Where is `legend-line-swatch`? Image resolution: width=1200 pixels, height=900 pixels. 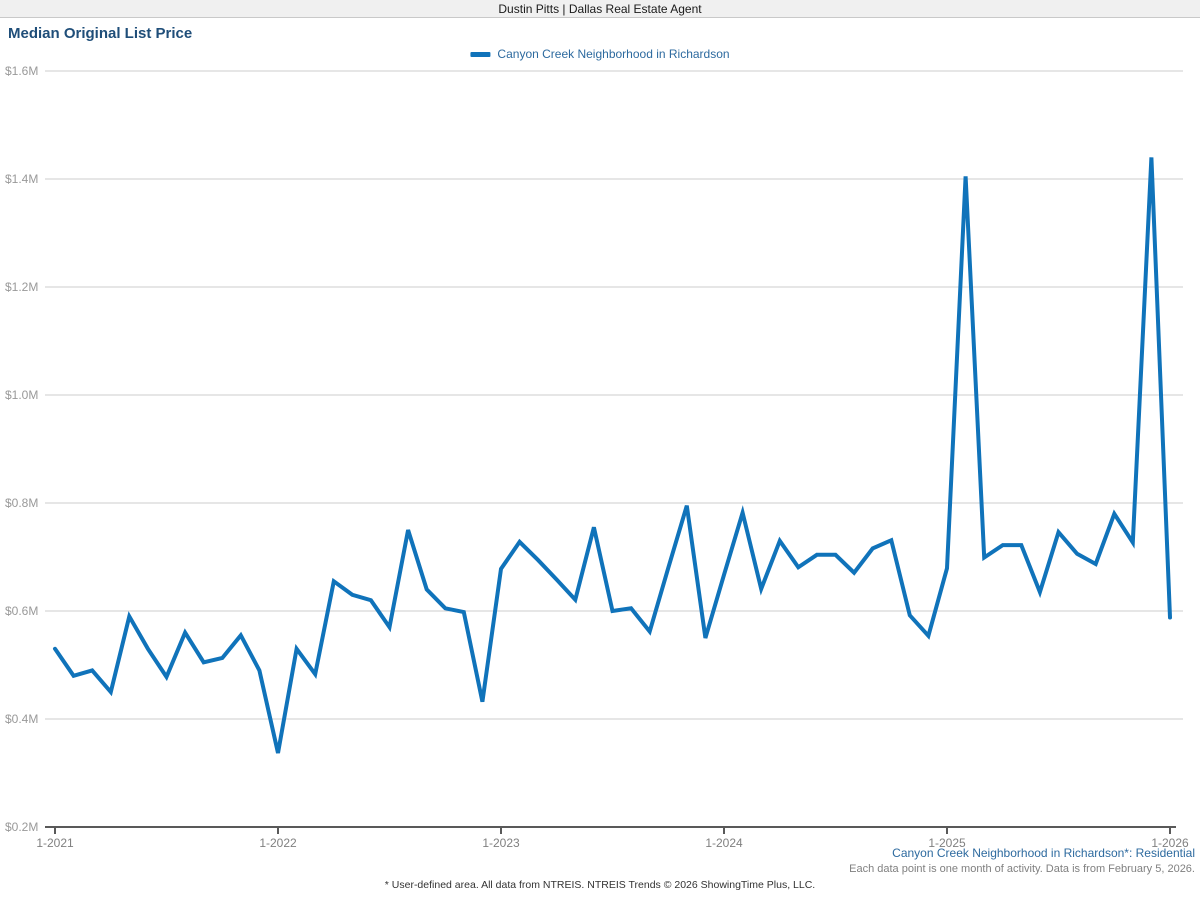 legend-line-swatch is located at coordinates (480, 54).